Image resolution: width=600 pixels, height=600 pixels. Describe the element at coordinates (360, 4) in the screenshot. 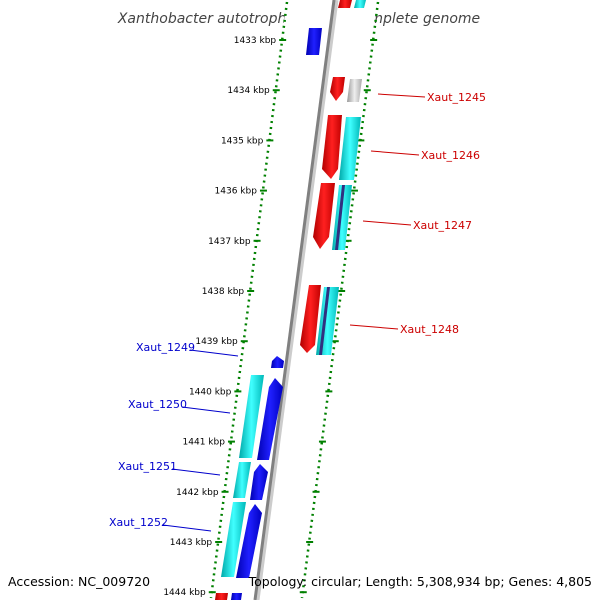

I see `gene-partial-top-cyan` at that location.